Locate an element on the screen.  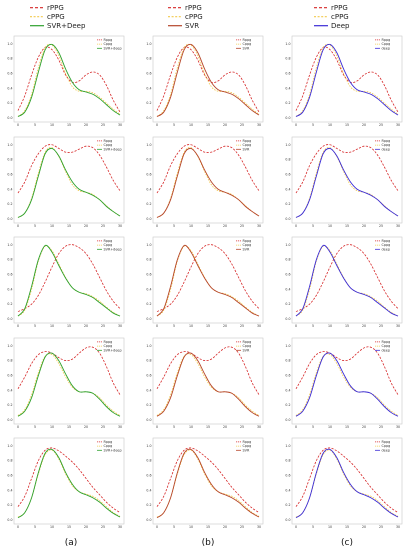
column-label-0: (a) is located at coordinates (71, 543).